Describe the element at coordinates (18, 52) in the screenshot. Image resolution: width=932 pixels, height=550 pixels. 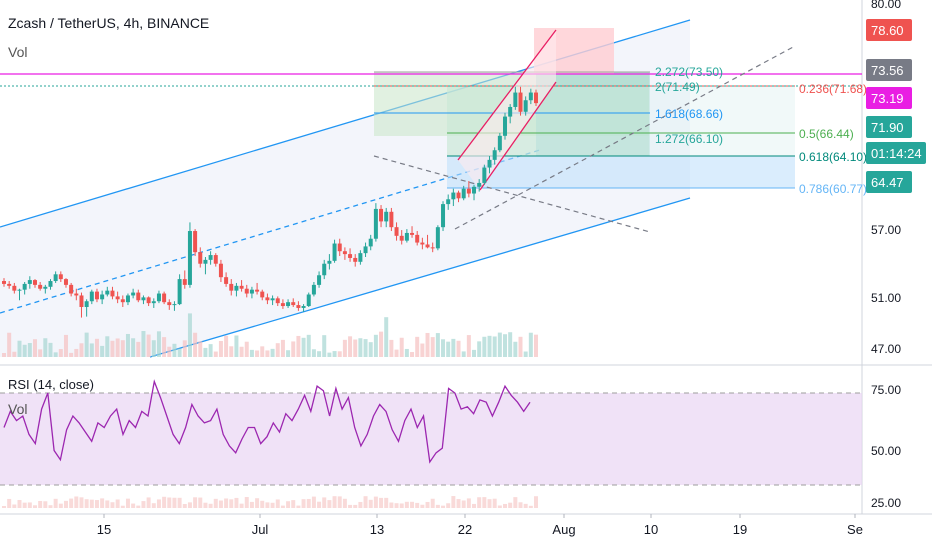
I see `volume-label: Vol` at that location.